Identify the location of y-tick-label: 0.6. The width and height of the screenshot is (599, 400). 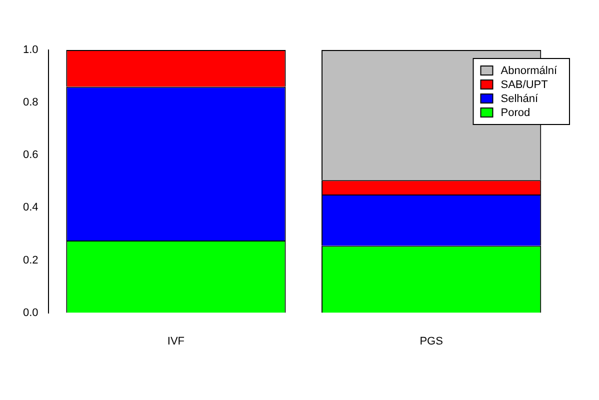
(30, 155).